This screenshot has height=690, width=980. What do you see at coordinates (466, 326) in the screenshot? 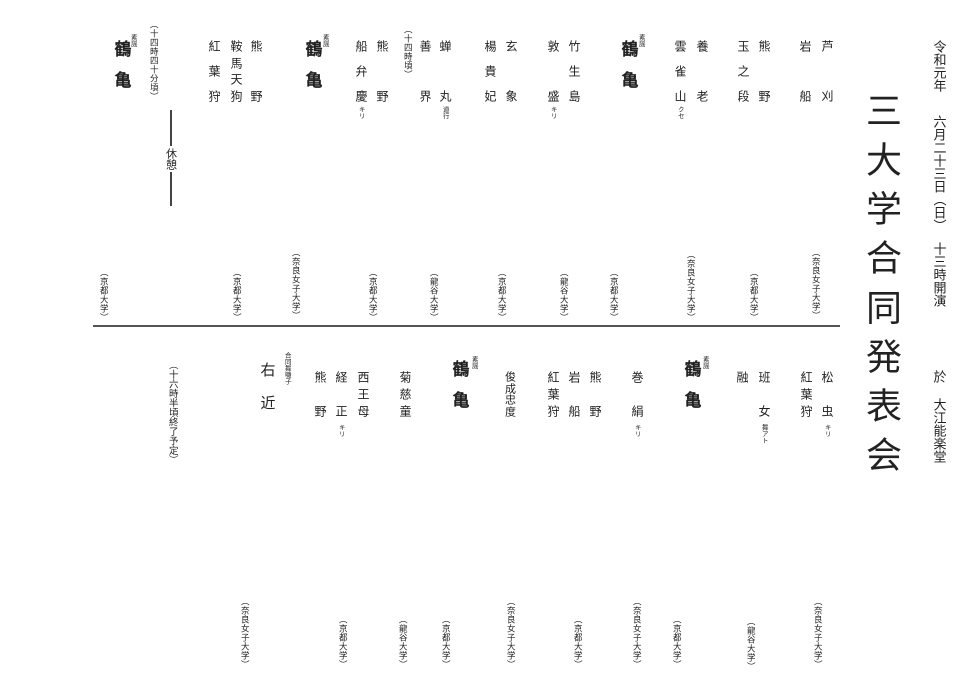
I see `section-divider` at bounding box center [466, 326].